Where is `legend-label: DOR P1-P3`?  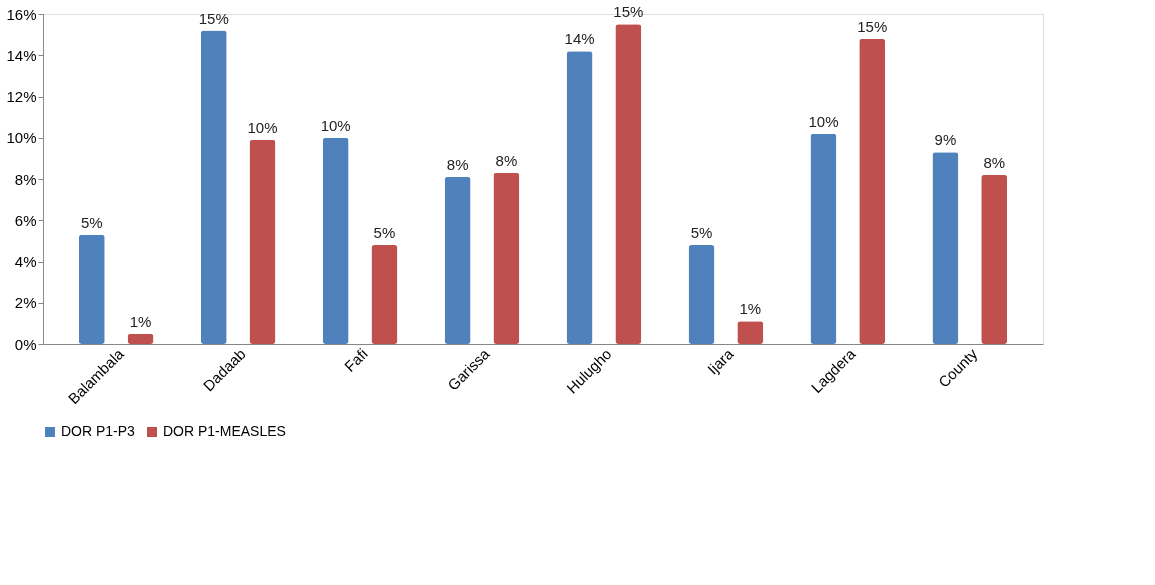 legend-label: DOR P1-P3 is located at coordinates (98, 431).